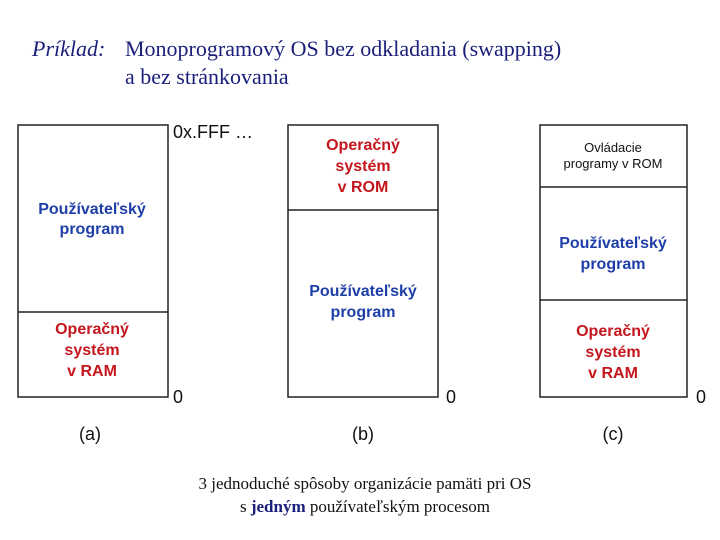 The image size is (720, 540). I want to click on text-line: jedným, so click(278, 506).